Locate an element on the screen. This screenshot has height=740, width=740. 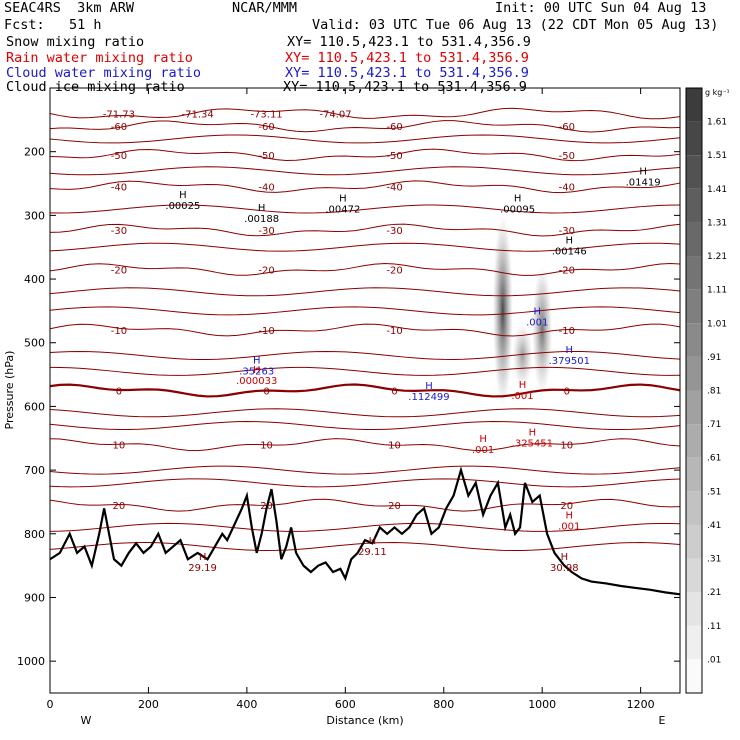
isotherm-label: -60 is located at coordinates (266, 127).